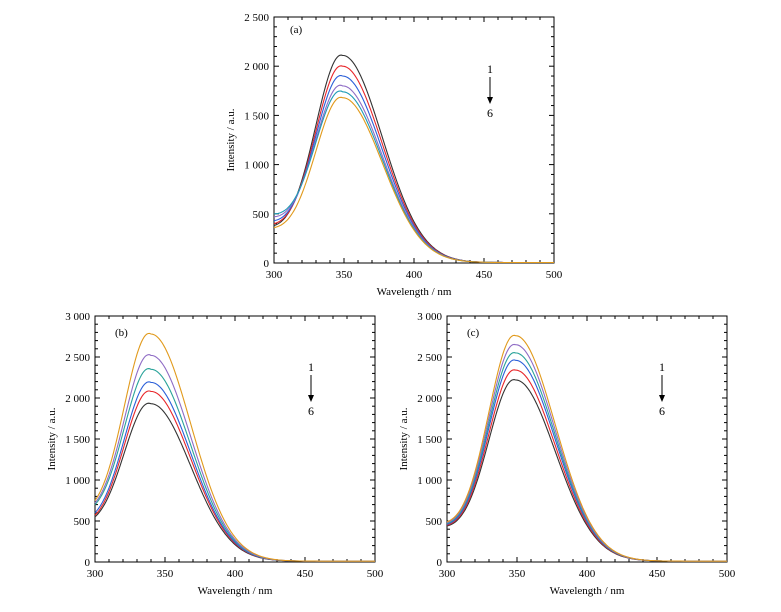 The width and height of the screenshot is (781, 612). Describe the element at coordinates (473, 333) in the screenshot. I see `panel-tag: (c)` at that location.